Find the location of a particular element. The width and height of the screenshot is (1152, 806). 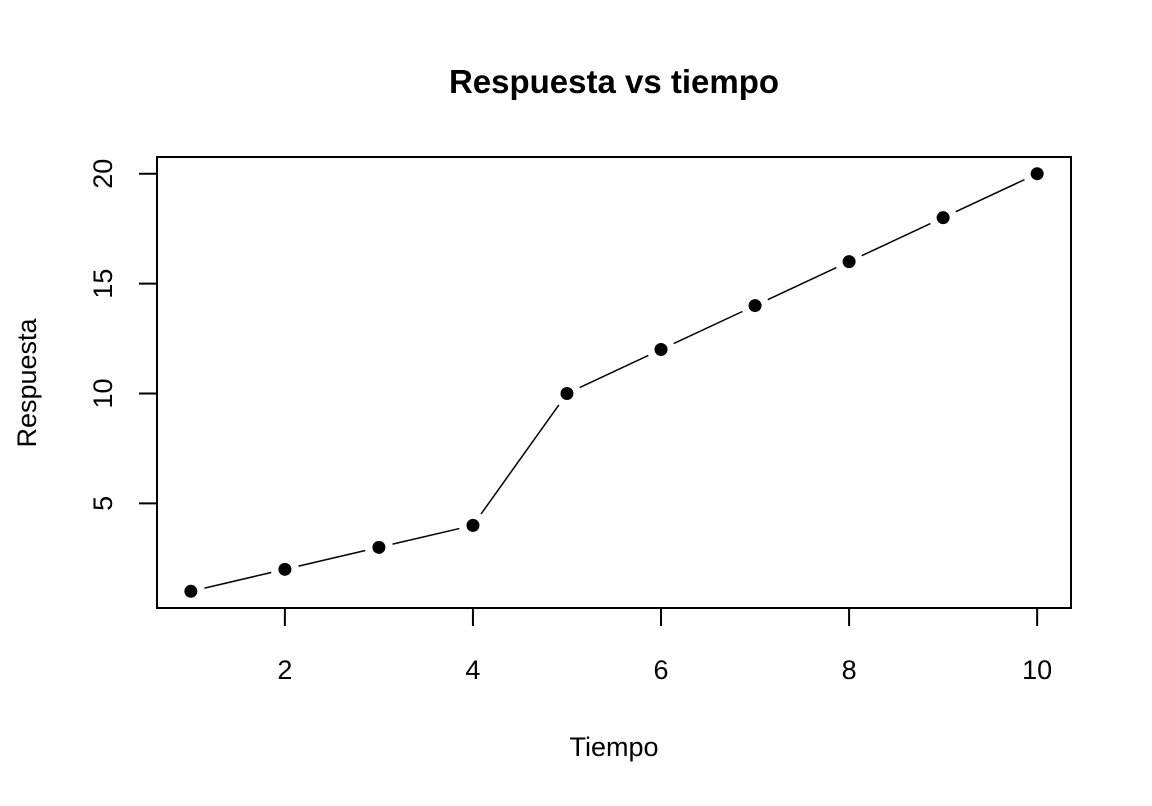

x-axis-label: Tiempo is located at coordinates (613, 747).